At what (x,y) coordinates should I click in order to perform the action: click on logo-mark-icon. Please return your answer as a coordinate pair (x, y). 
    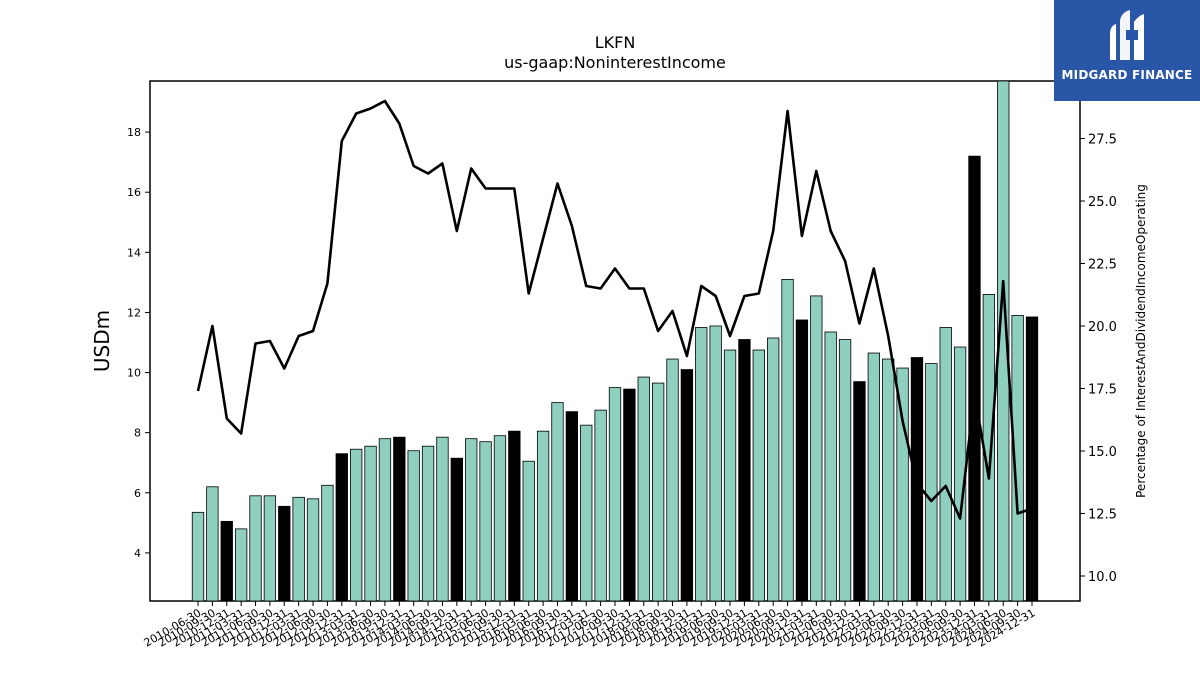
    Looking at the image, I should click on (1127, 35).